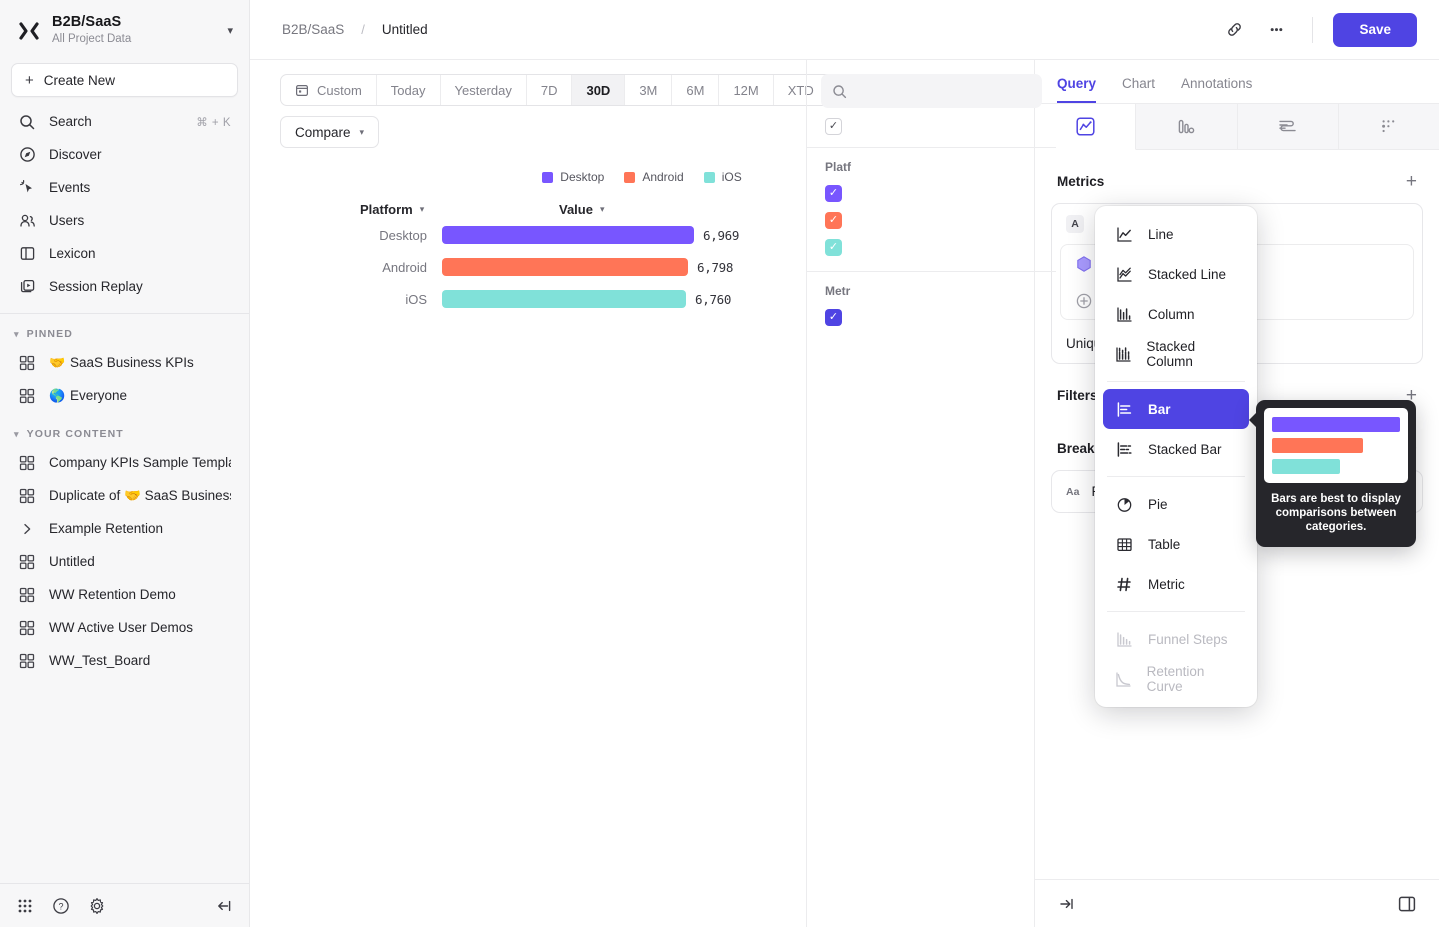 This screenshot has width=1439, height=927. What do you see at coordinates (1187, 127) in the screenshot?
I see `tab-funnels` at bounding box center [1187, 127].